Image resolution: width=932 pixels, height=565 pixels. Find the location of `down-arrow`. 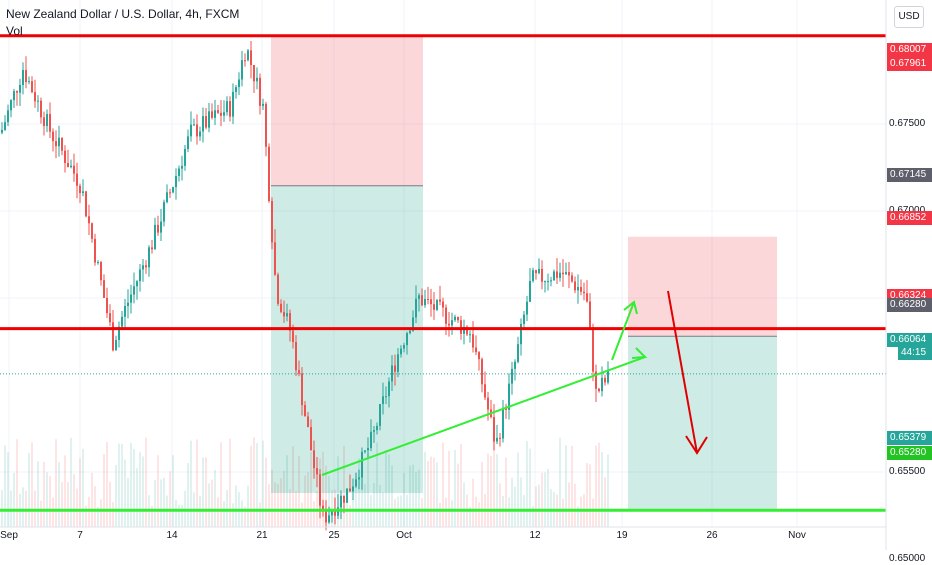

down-arrow is located at coordinates (682, 372).